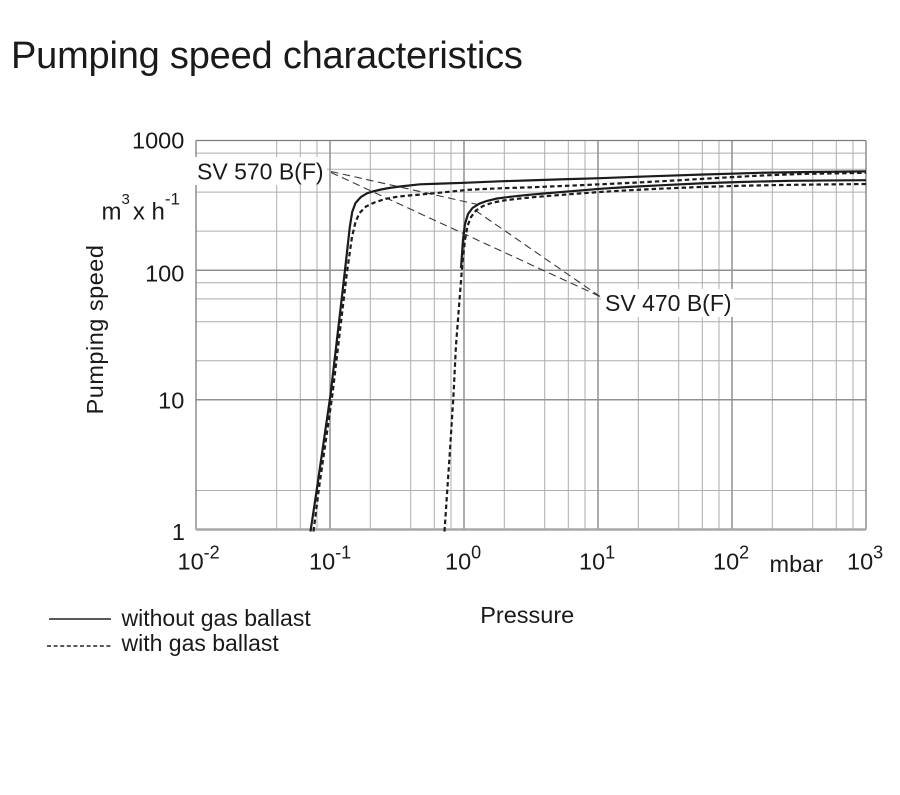  What do you see at coordinates (668, 303) in the screenshot?
I see `svg-text: SV 470 B(F)` at bounding box center [668, 303].